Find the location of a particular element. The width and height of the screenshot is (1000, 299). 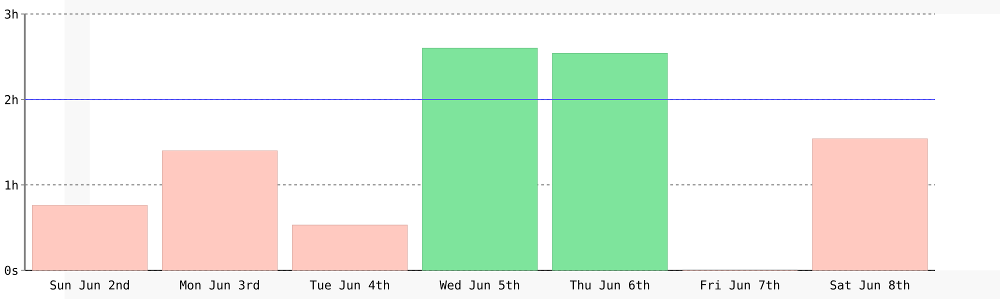

x-tick-label: Sat Jun 8th is located at coordinates (870, 285).